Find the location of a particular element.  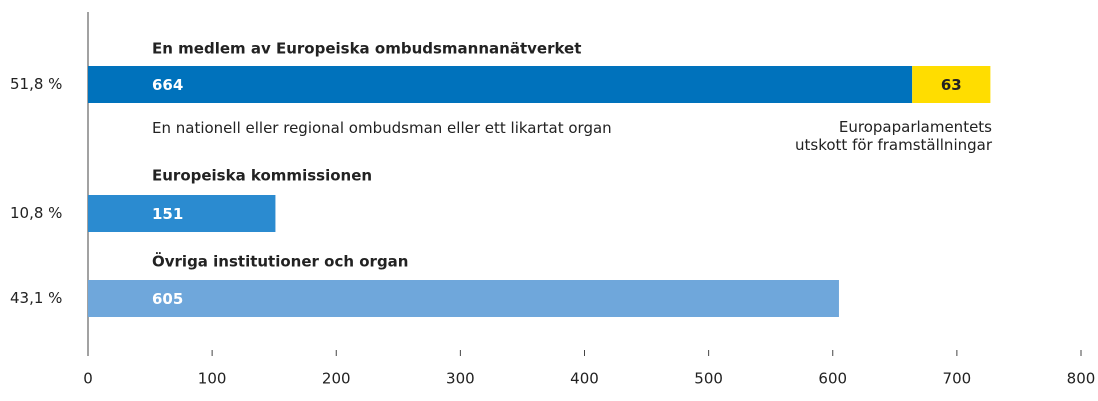

x-tick-label: 200 is located at coordinates (336, 379).